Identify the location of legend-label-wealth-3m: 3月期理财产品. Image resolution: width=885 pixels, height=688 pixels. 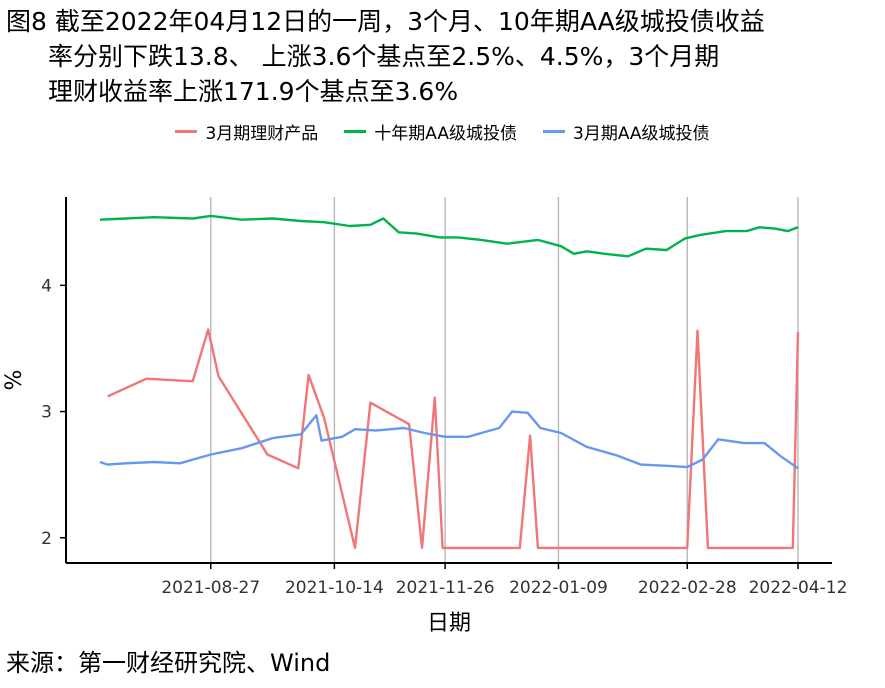
(262, 134).